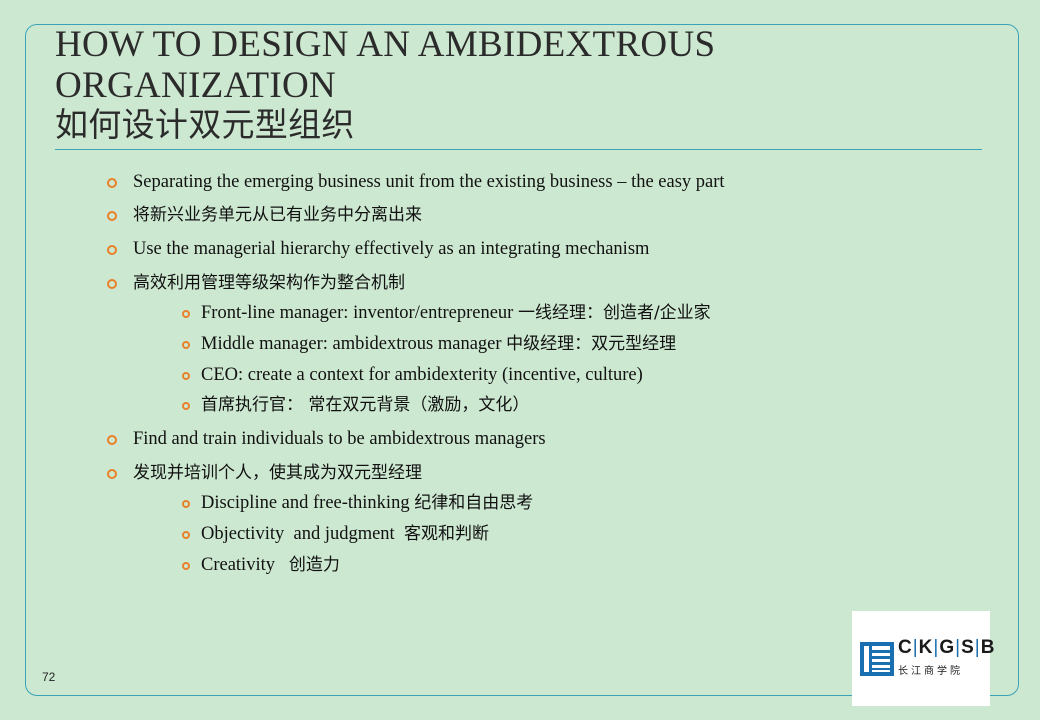 The image size is (1040, 720). What do you see at coordinates (196, 85) in the screenshot?
I see `title-line-2: ORGANIZATION` at bounding box center [196, 85].